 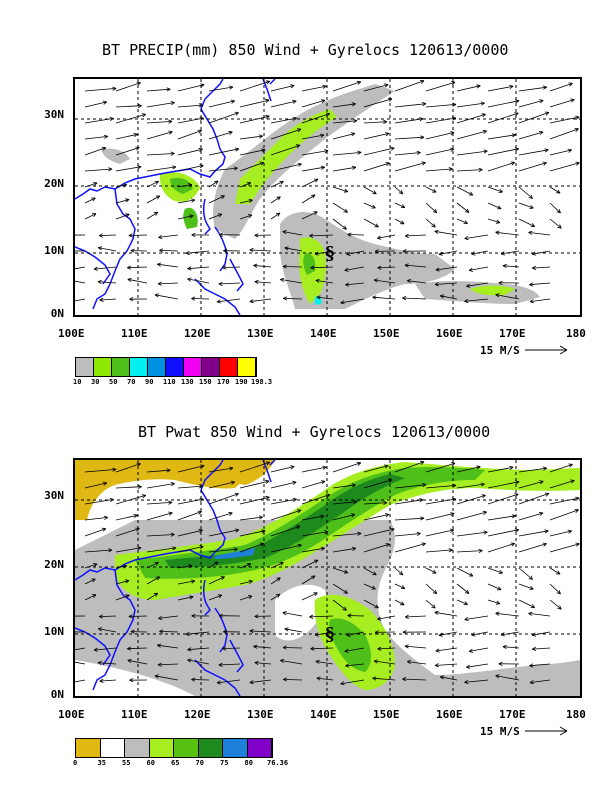 I want to click on panel2-xlabel-130e: 130E, so click(x=260, y=714).